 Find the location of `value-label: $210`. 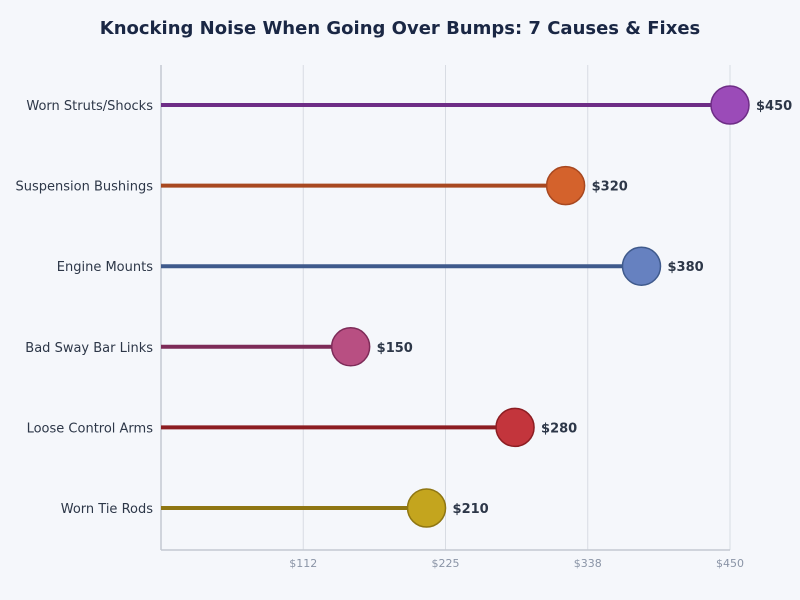

value-label: $210 is located at coordinates (471, 509).